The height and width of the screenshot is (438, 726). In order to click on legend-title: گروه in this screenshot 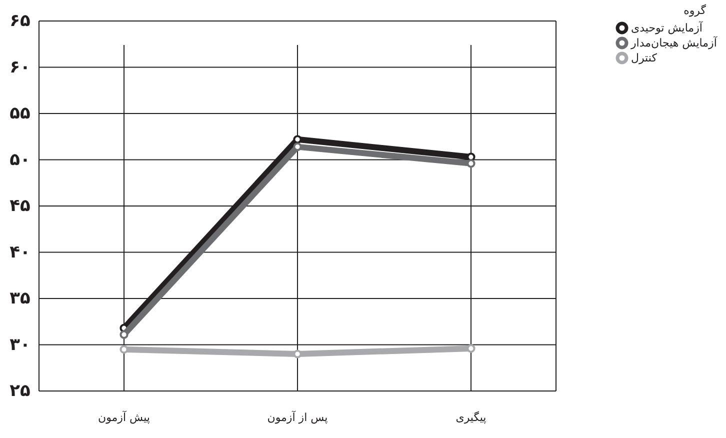, I will do `click(695, 10)`.